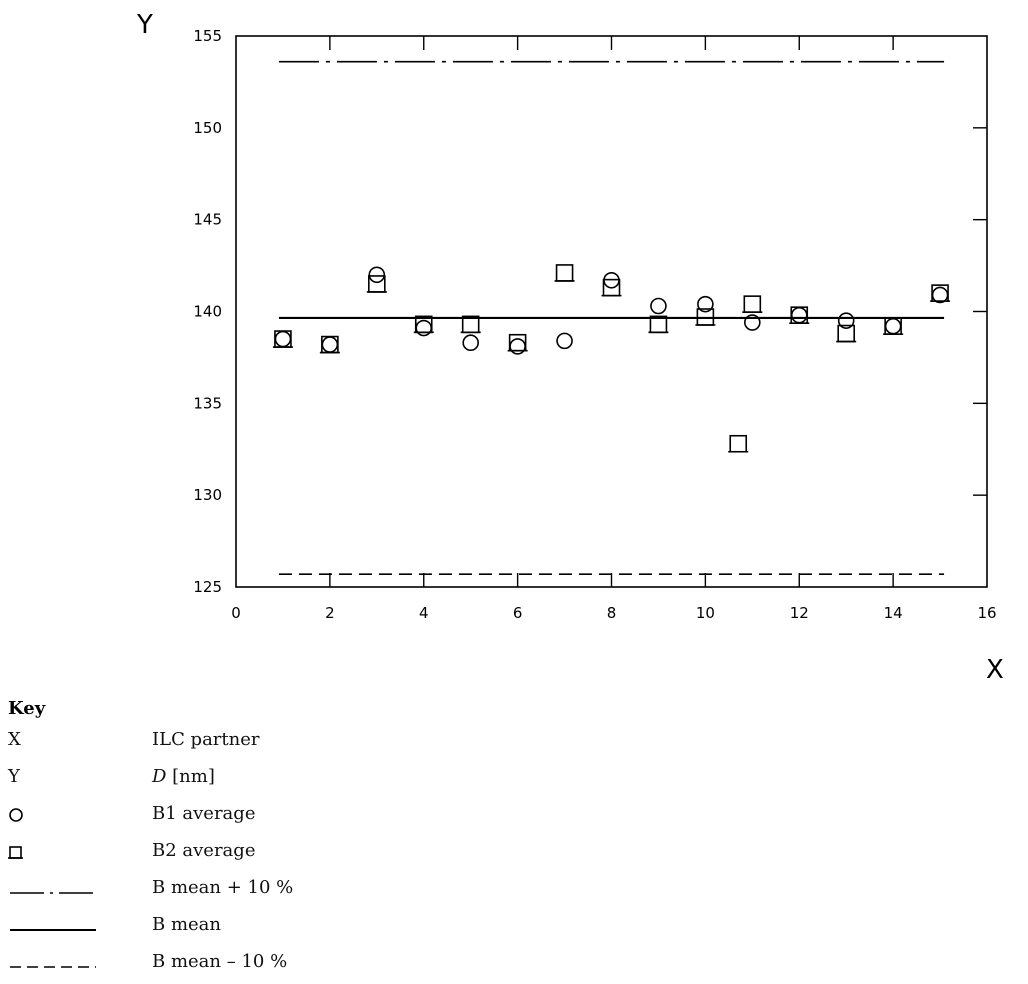 This screenshot has height=984, width=1028. I want to click on square-icon, so click(15, 852).